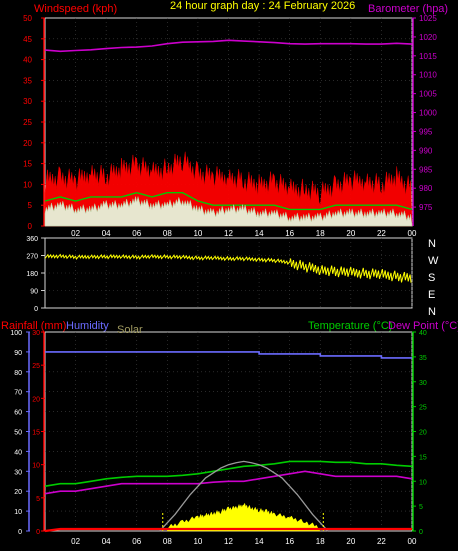  I want to click on baro-right-tick-label: 980, so click(426, 188).